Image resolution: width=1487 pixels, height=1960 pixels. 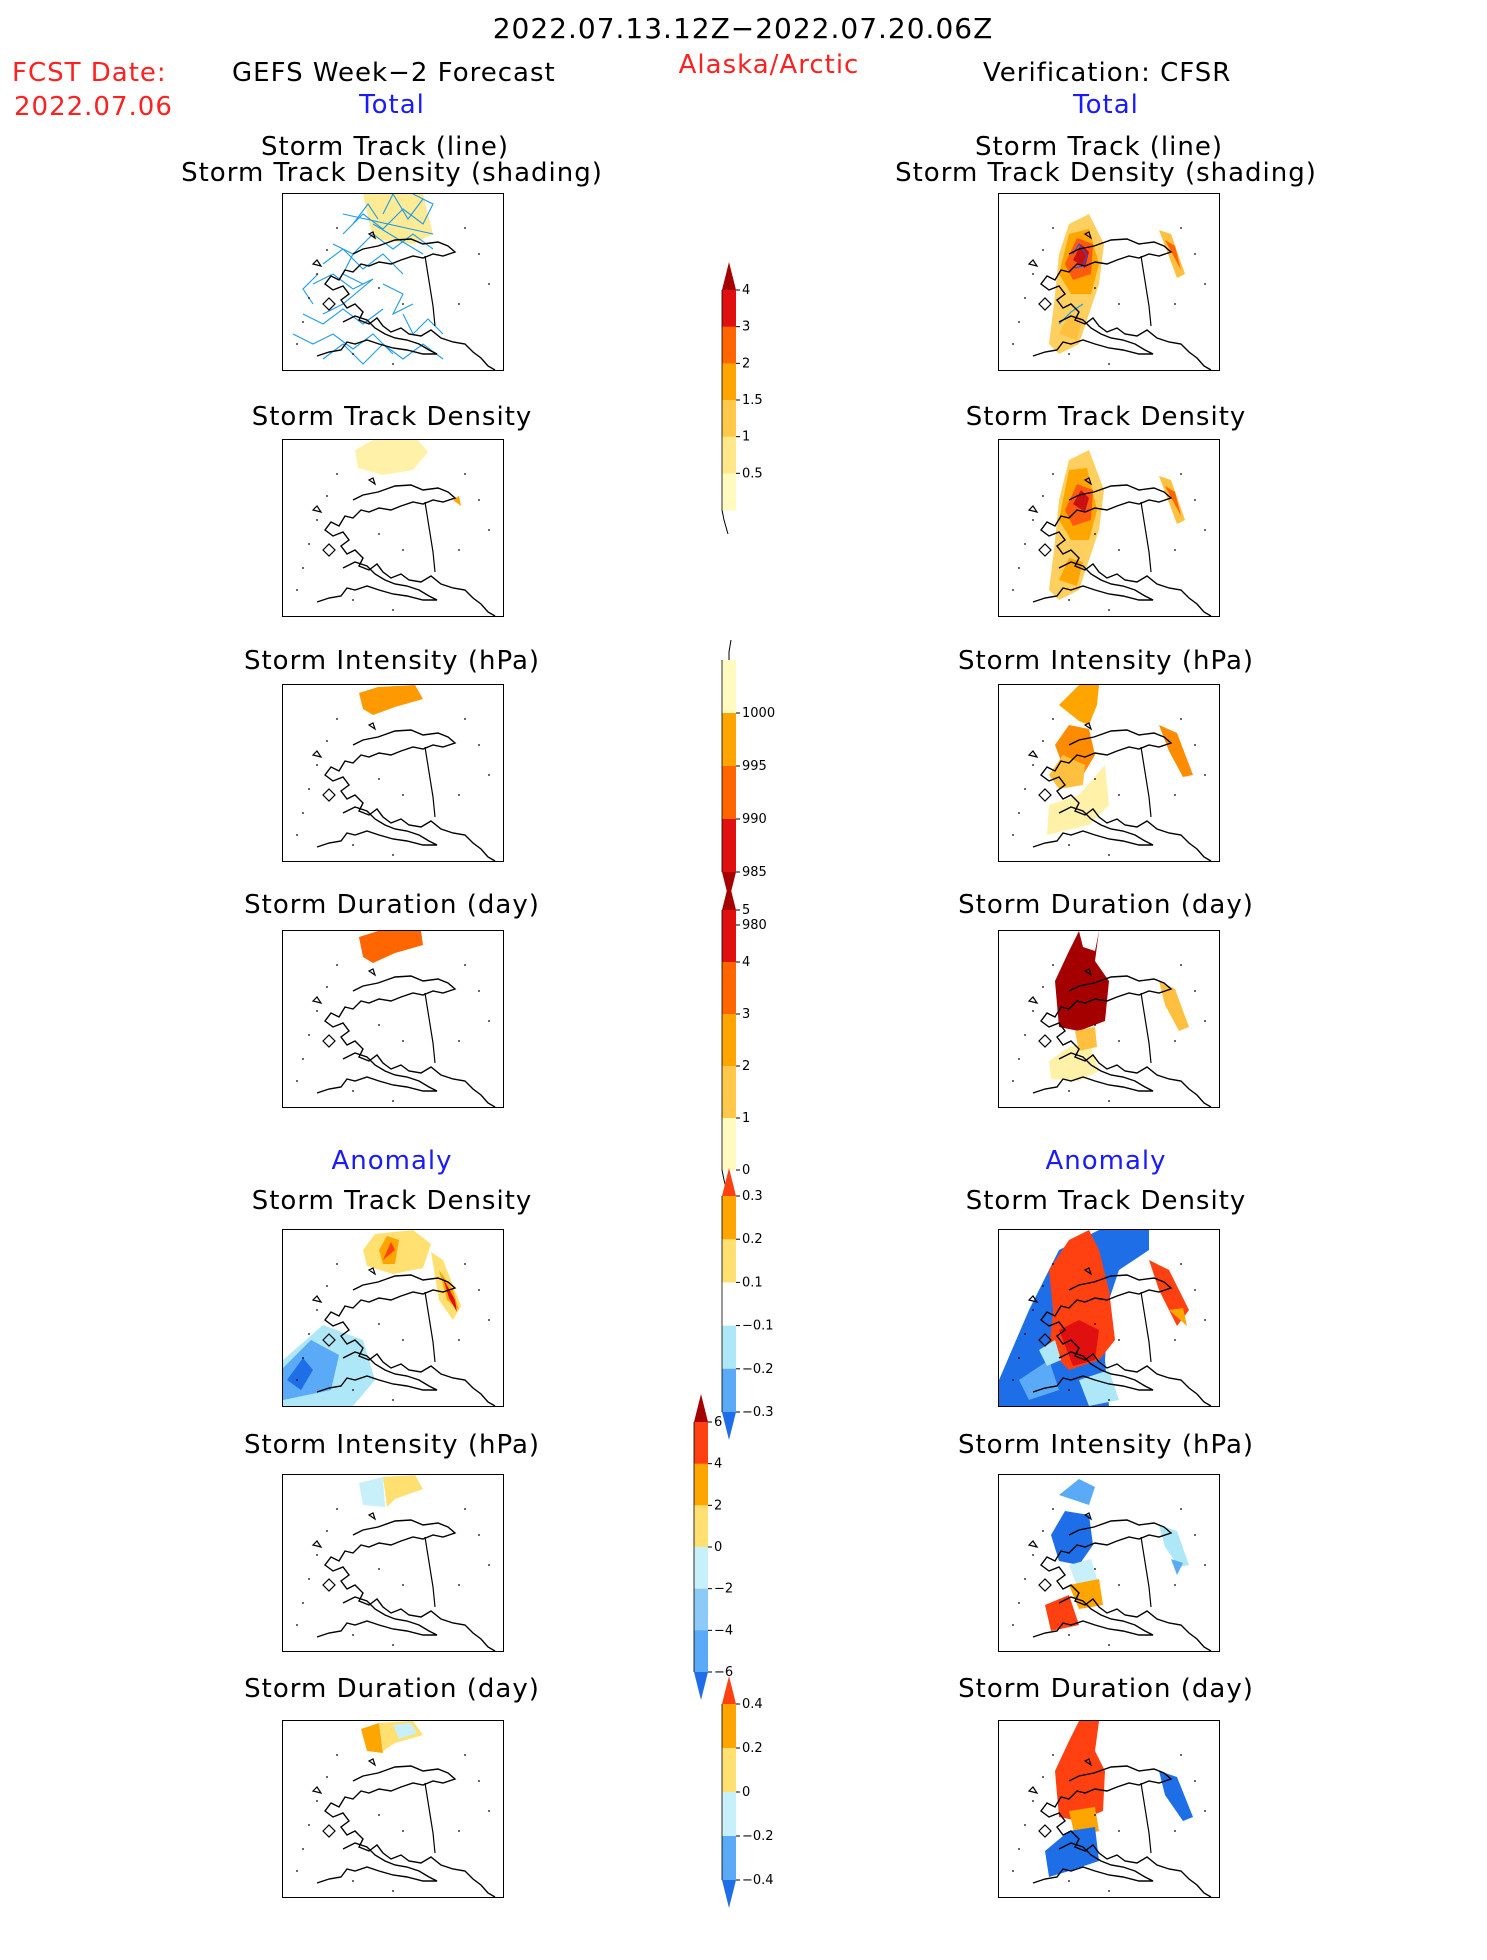 I want to click on colorbar-tick-label: −6, so click(x=723, y=1672).